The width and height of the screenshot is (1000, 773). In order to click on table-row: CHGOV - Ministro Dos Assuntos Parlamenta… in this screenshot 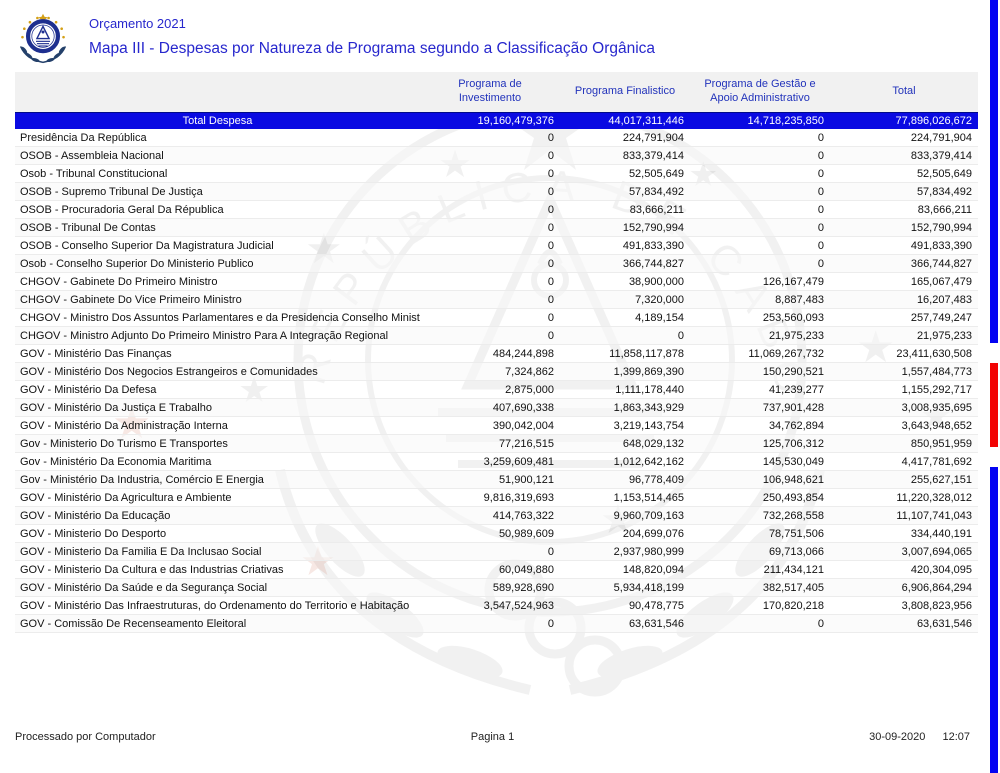, I will do `click(496, 318)`.